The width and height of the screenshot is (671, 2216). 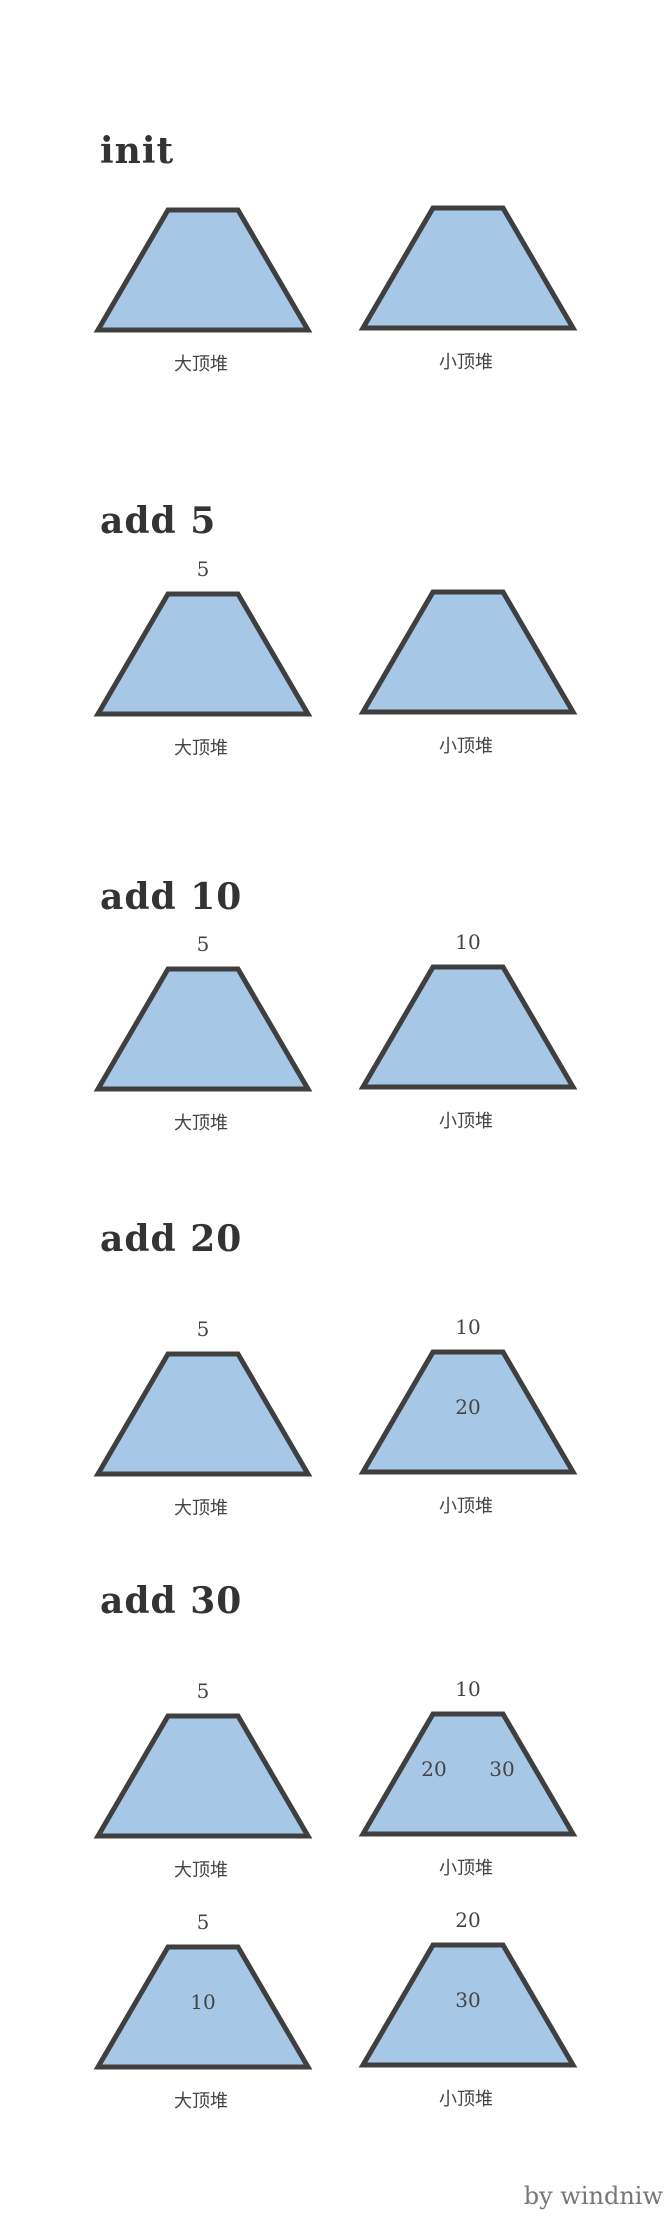 I want to click on min-heap: 10 小顶堆, so click(x=468, y=1031).